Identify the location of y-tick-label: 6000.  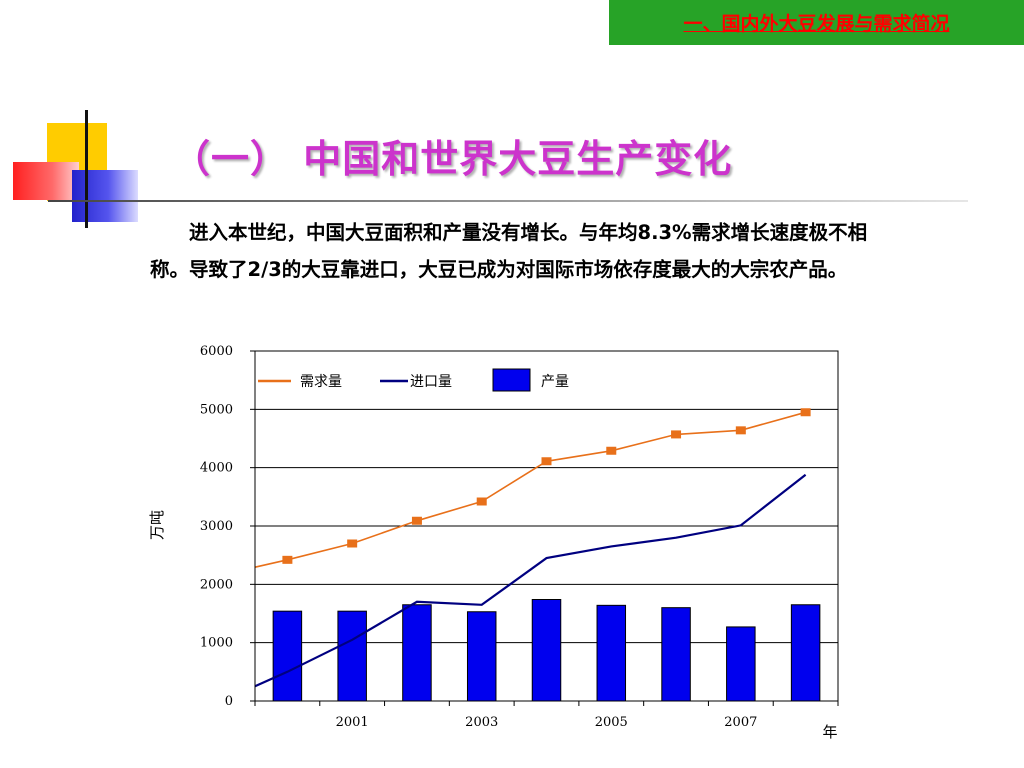
(216, 351).